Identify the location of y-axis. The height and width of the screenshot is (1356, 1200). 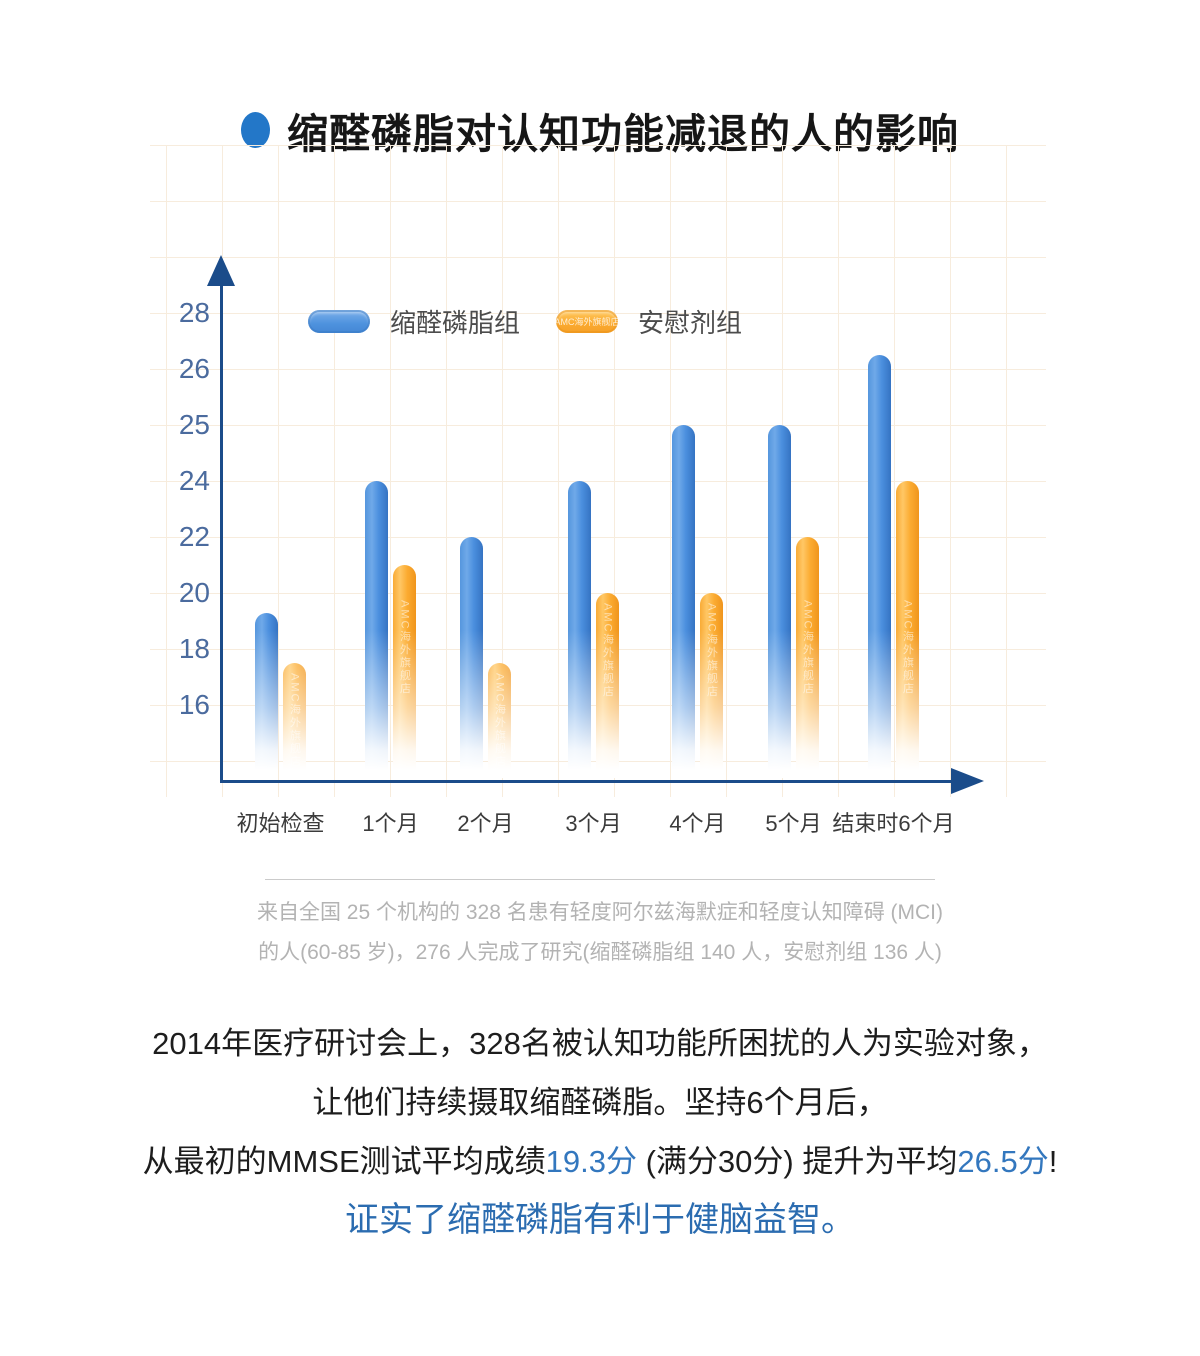
(221, 532).